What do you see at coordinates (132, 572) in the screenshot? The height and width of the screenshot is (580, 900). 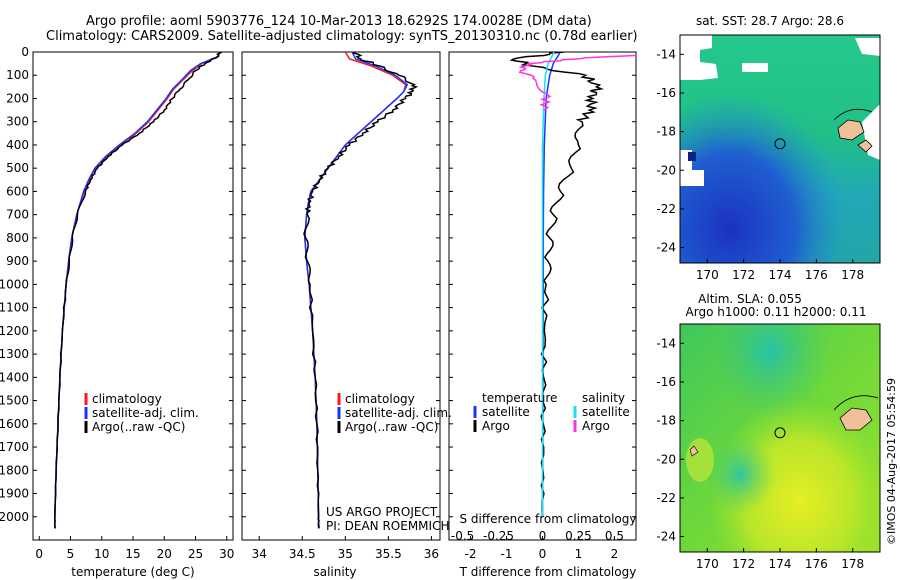 I see `temperature-xlabel: temperature (deg C)` at bounding box center [132, 572].